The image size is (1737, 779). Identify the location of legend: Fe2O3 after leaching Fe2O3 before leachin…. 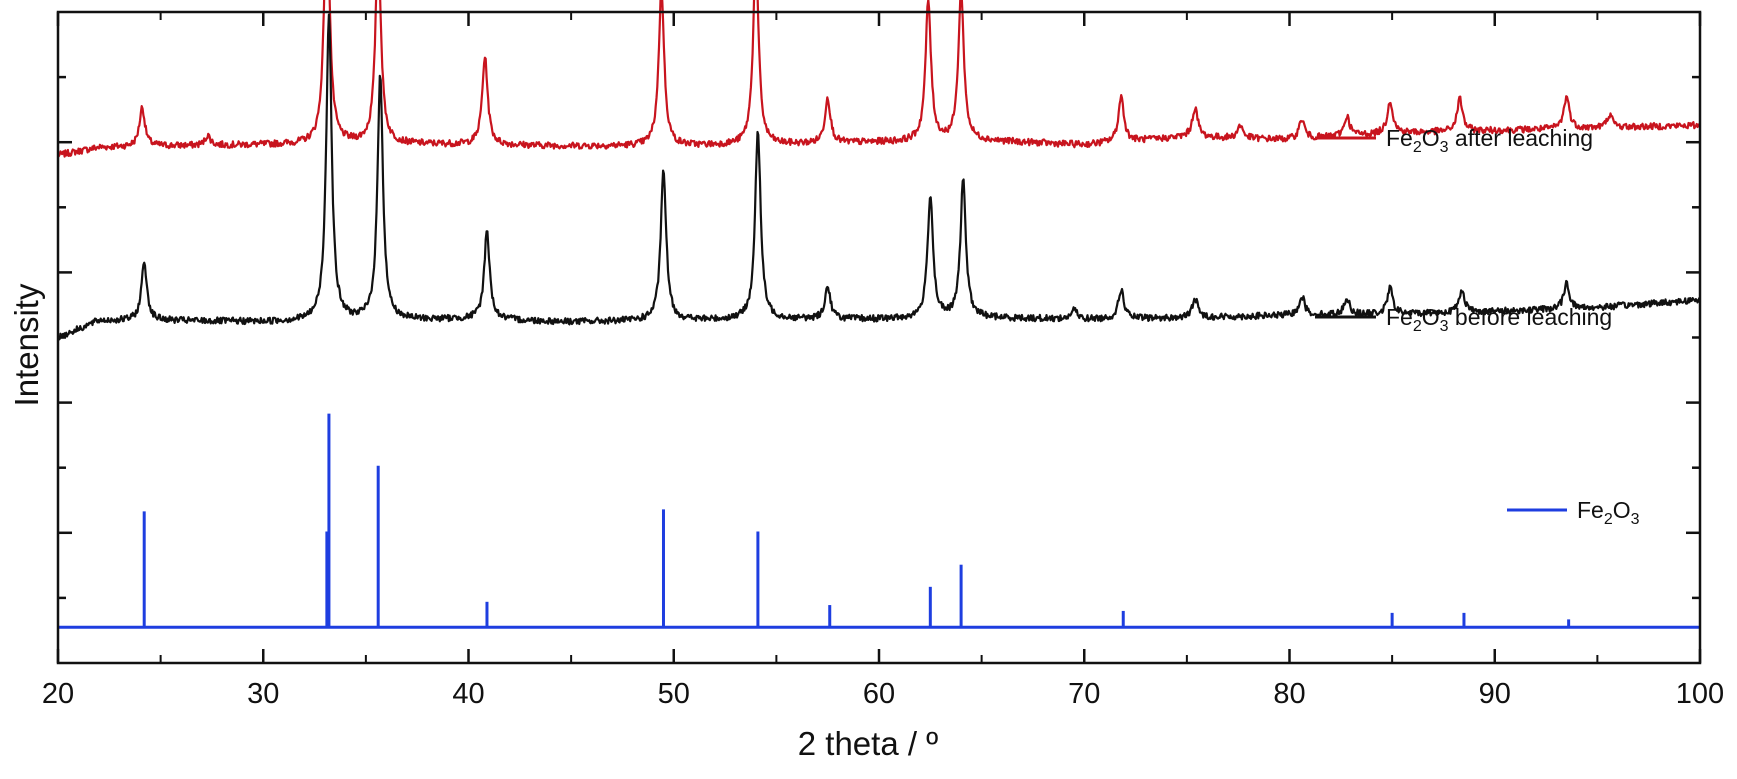
(1477, 326).